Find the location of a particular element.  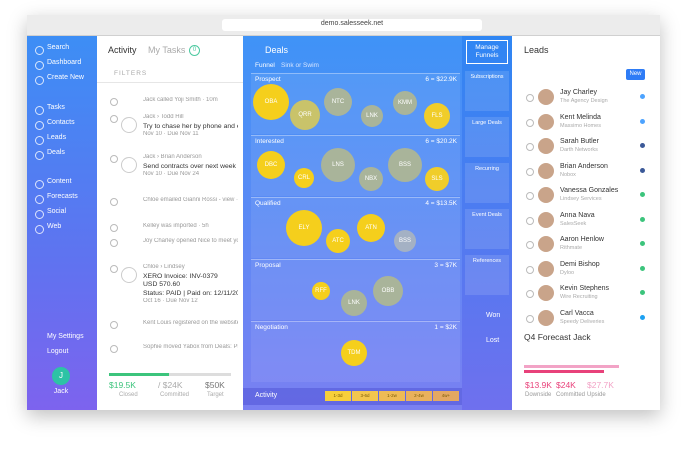

activity-text: Chloe emailed Gianni Rossi - view · 5h is located at coordinates (190, 200).